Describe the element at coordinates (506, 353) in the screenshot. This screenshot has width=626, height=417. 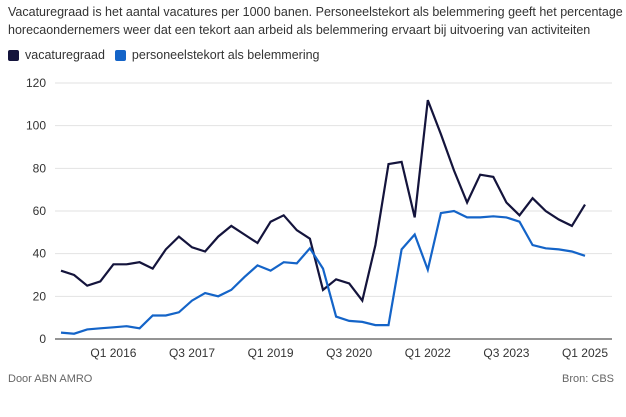
I see `x-tick-label: Q3 2023` at that location.